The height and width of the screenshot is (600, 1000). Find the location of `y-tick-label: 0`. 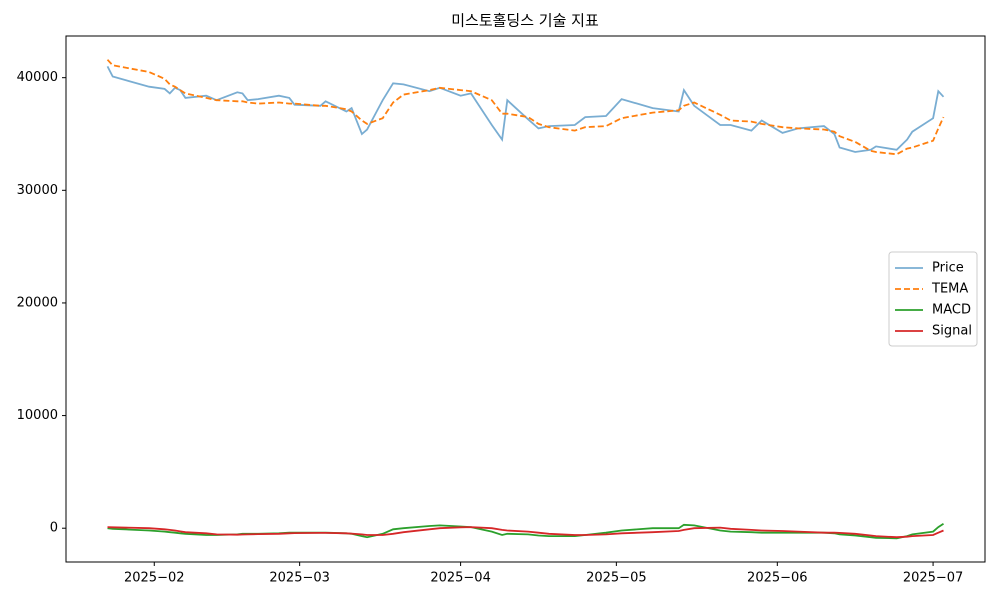

y-tick-label: 0 is located at coordinates (54, 528).